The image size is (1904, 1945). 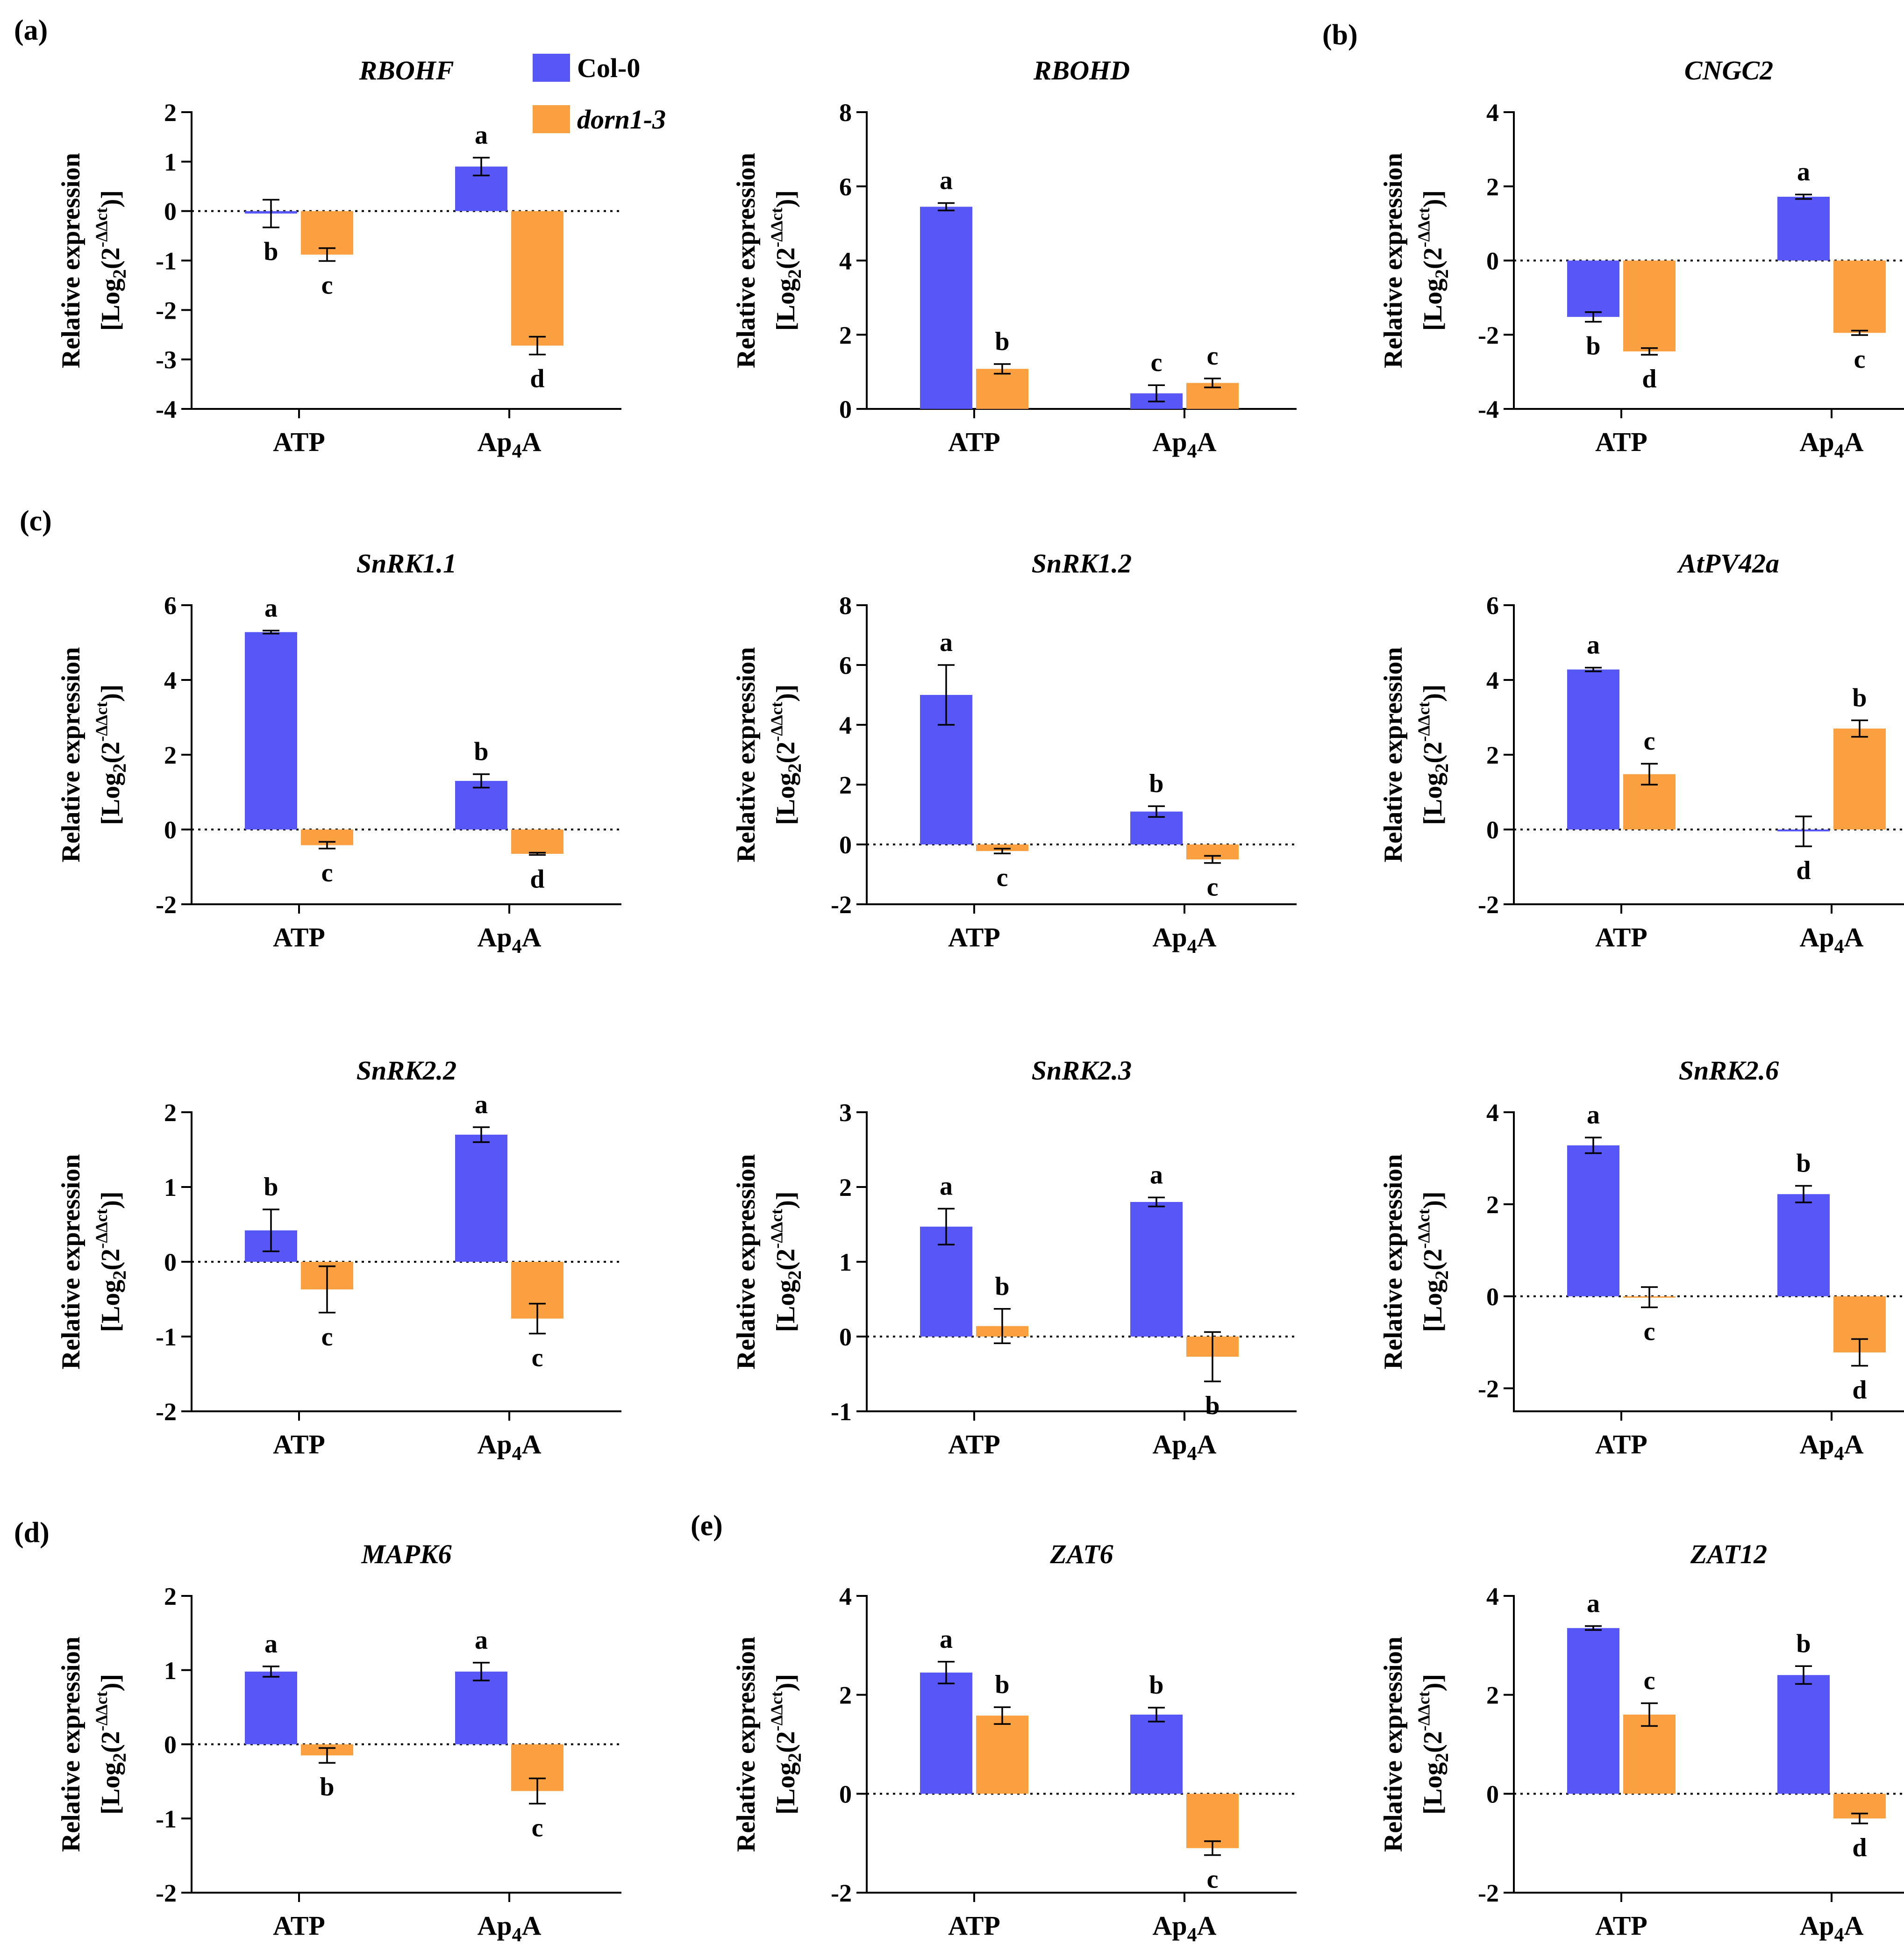 What do you see at coordinates (407, 563) in the screenshot?
I see `chart-title: SnRK1.1` at bounding box center [407, 563].